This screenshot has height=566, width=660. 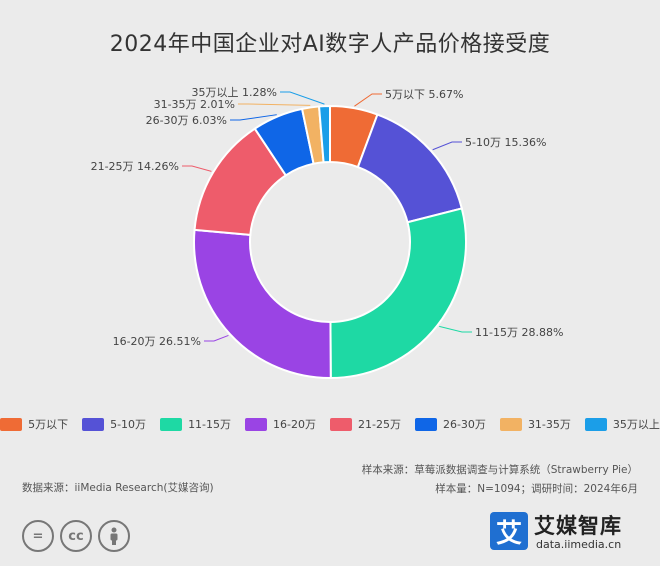 What do you see at coordinates (135, 166) in the screenshot?
I see `data-label-4: 21-25万 14.26%` at bounding box center [135, 166].